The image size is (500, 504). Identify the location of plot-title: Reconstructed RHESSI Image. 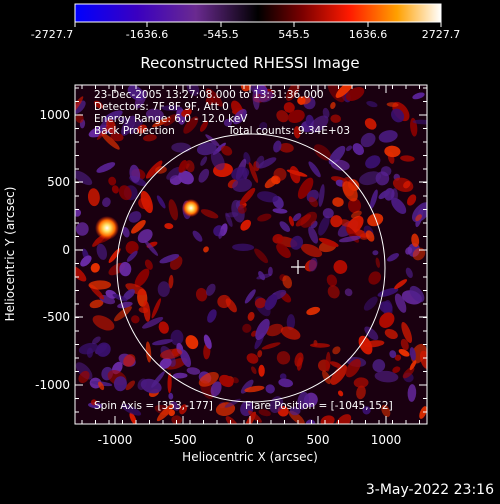
(249, 63).